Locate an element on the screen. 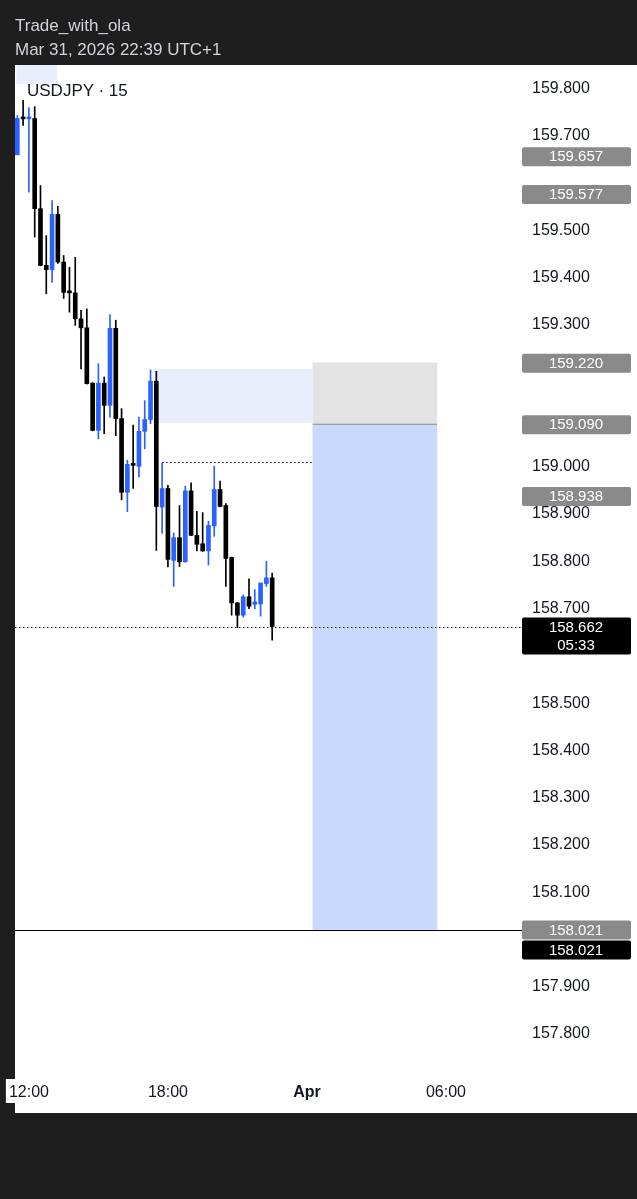 Image resolution: width=637 pixels, height=1199 pixels. x-tick-label: Apr is located at coordinates (307, 1092).